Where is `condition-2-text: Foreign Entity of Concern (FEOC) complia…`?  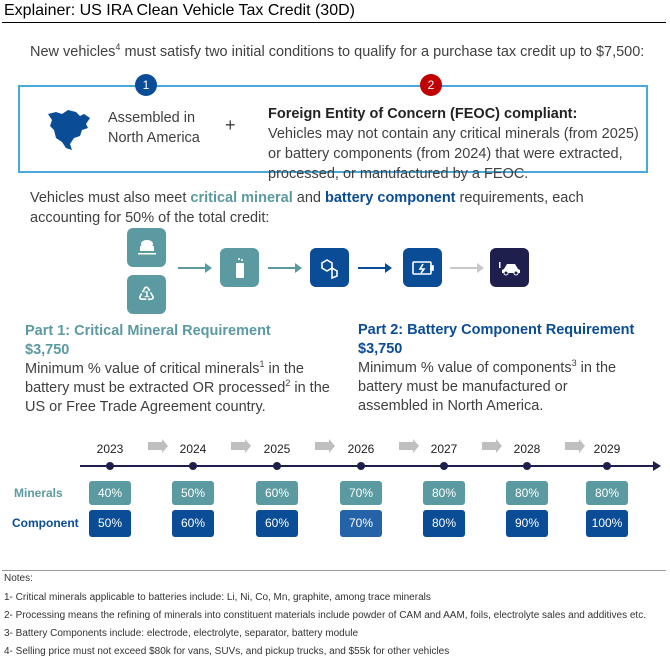 condition-2-text: Foreign Entity of Concern (FEOC) complia… is located at coordinates (457, 144).